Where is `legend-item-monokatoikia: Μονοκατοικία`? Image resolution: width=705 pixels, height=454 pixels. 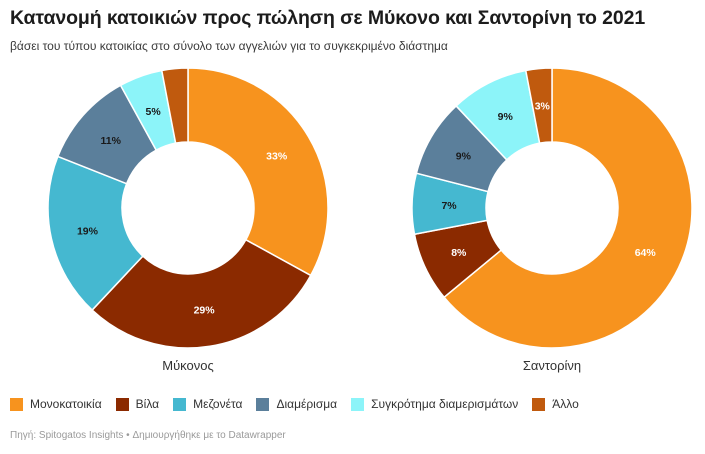
legend-item-monokatoikia: Μονοκατοικία is located at coordinates (56, 404).